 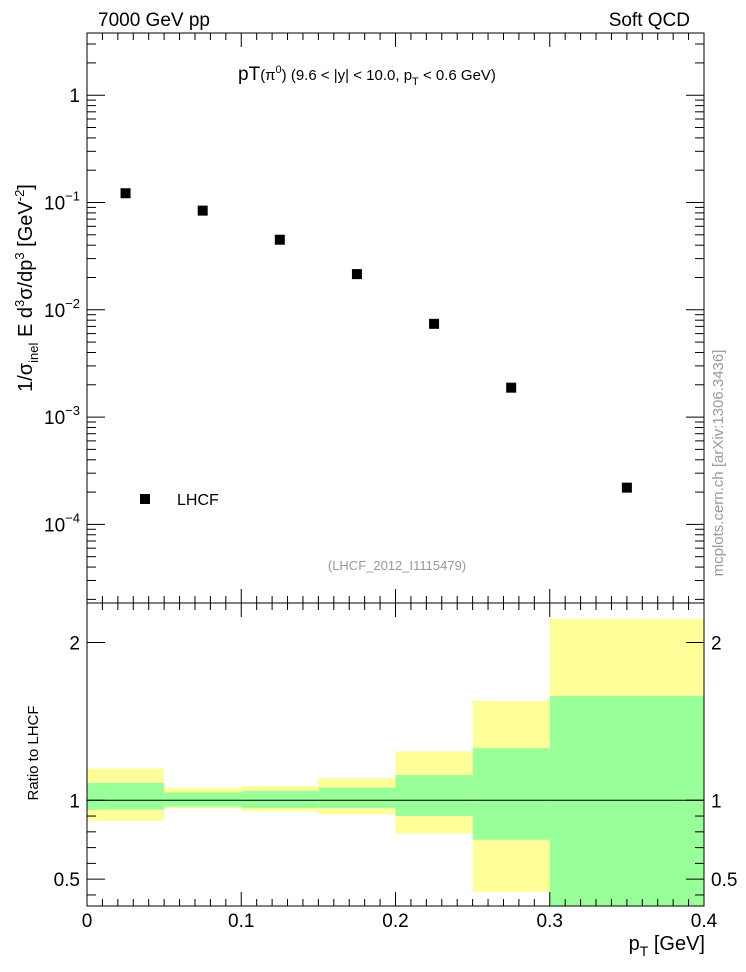 I want to click on plot-title-particle-close: ), so click(x=284, y=75).